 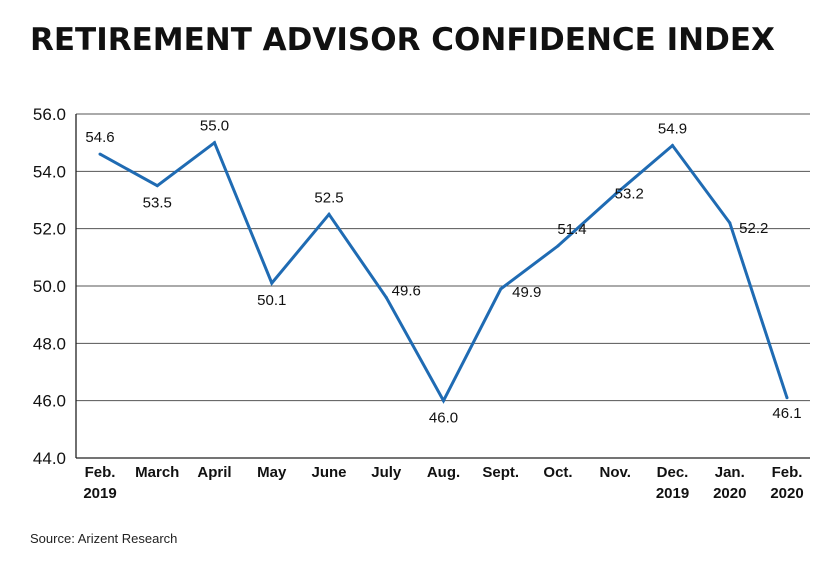 What do you see at coordinates (271, 300) in the screenshot?
I see `data-label: 50.1` at bounding box center [271, 300].